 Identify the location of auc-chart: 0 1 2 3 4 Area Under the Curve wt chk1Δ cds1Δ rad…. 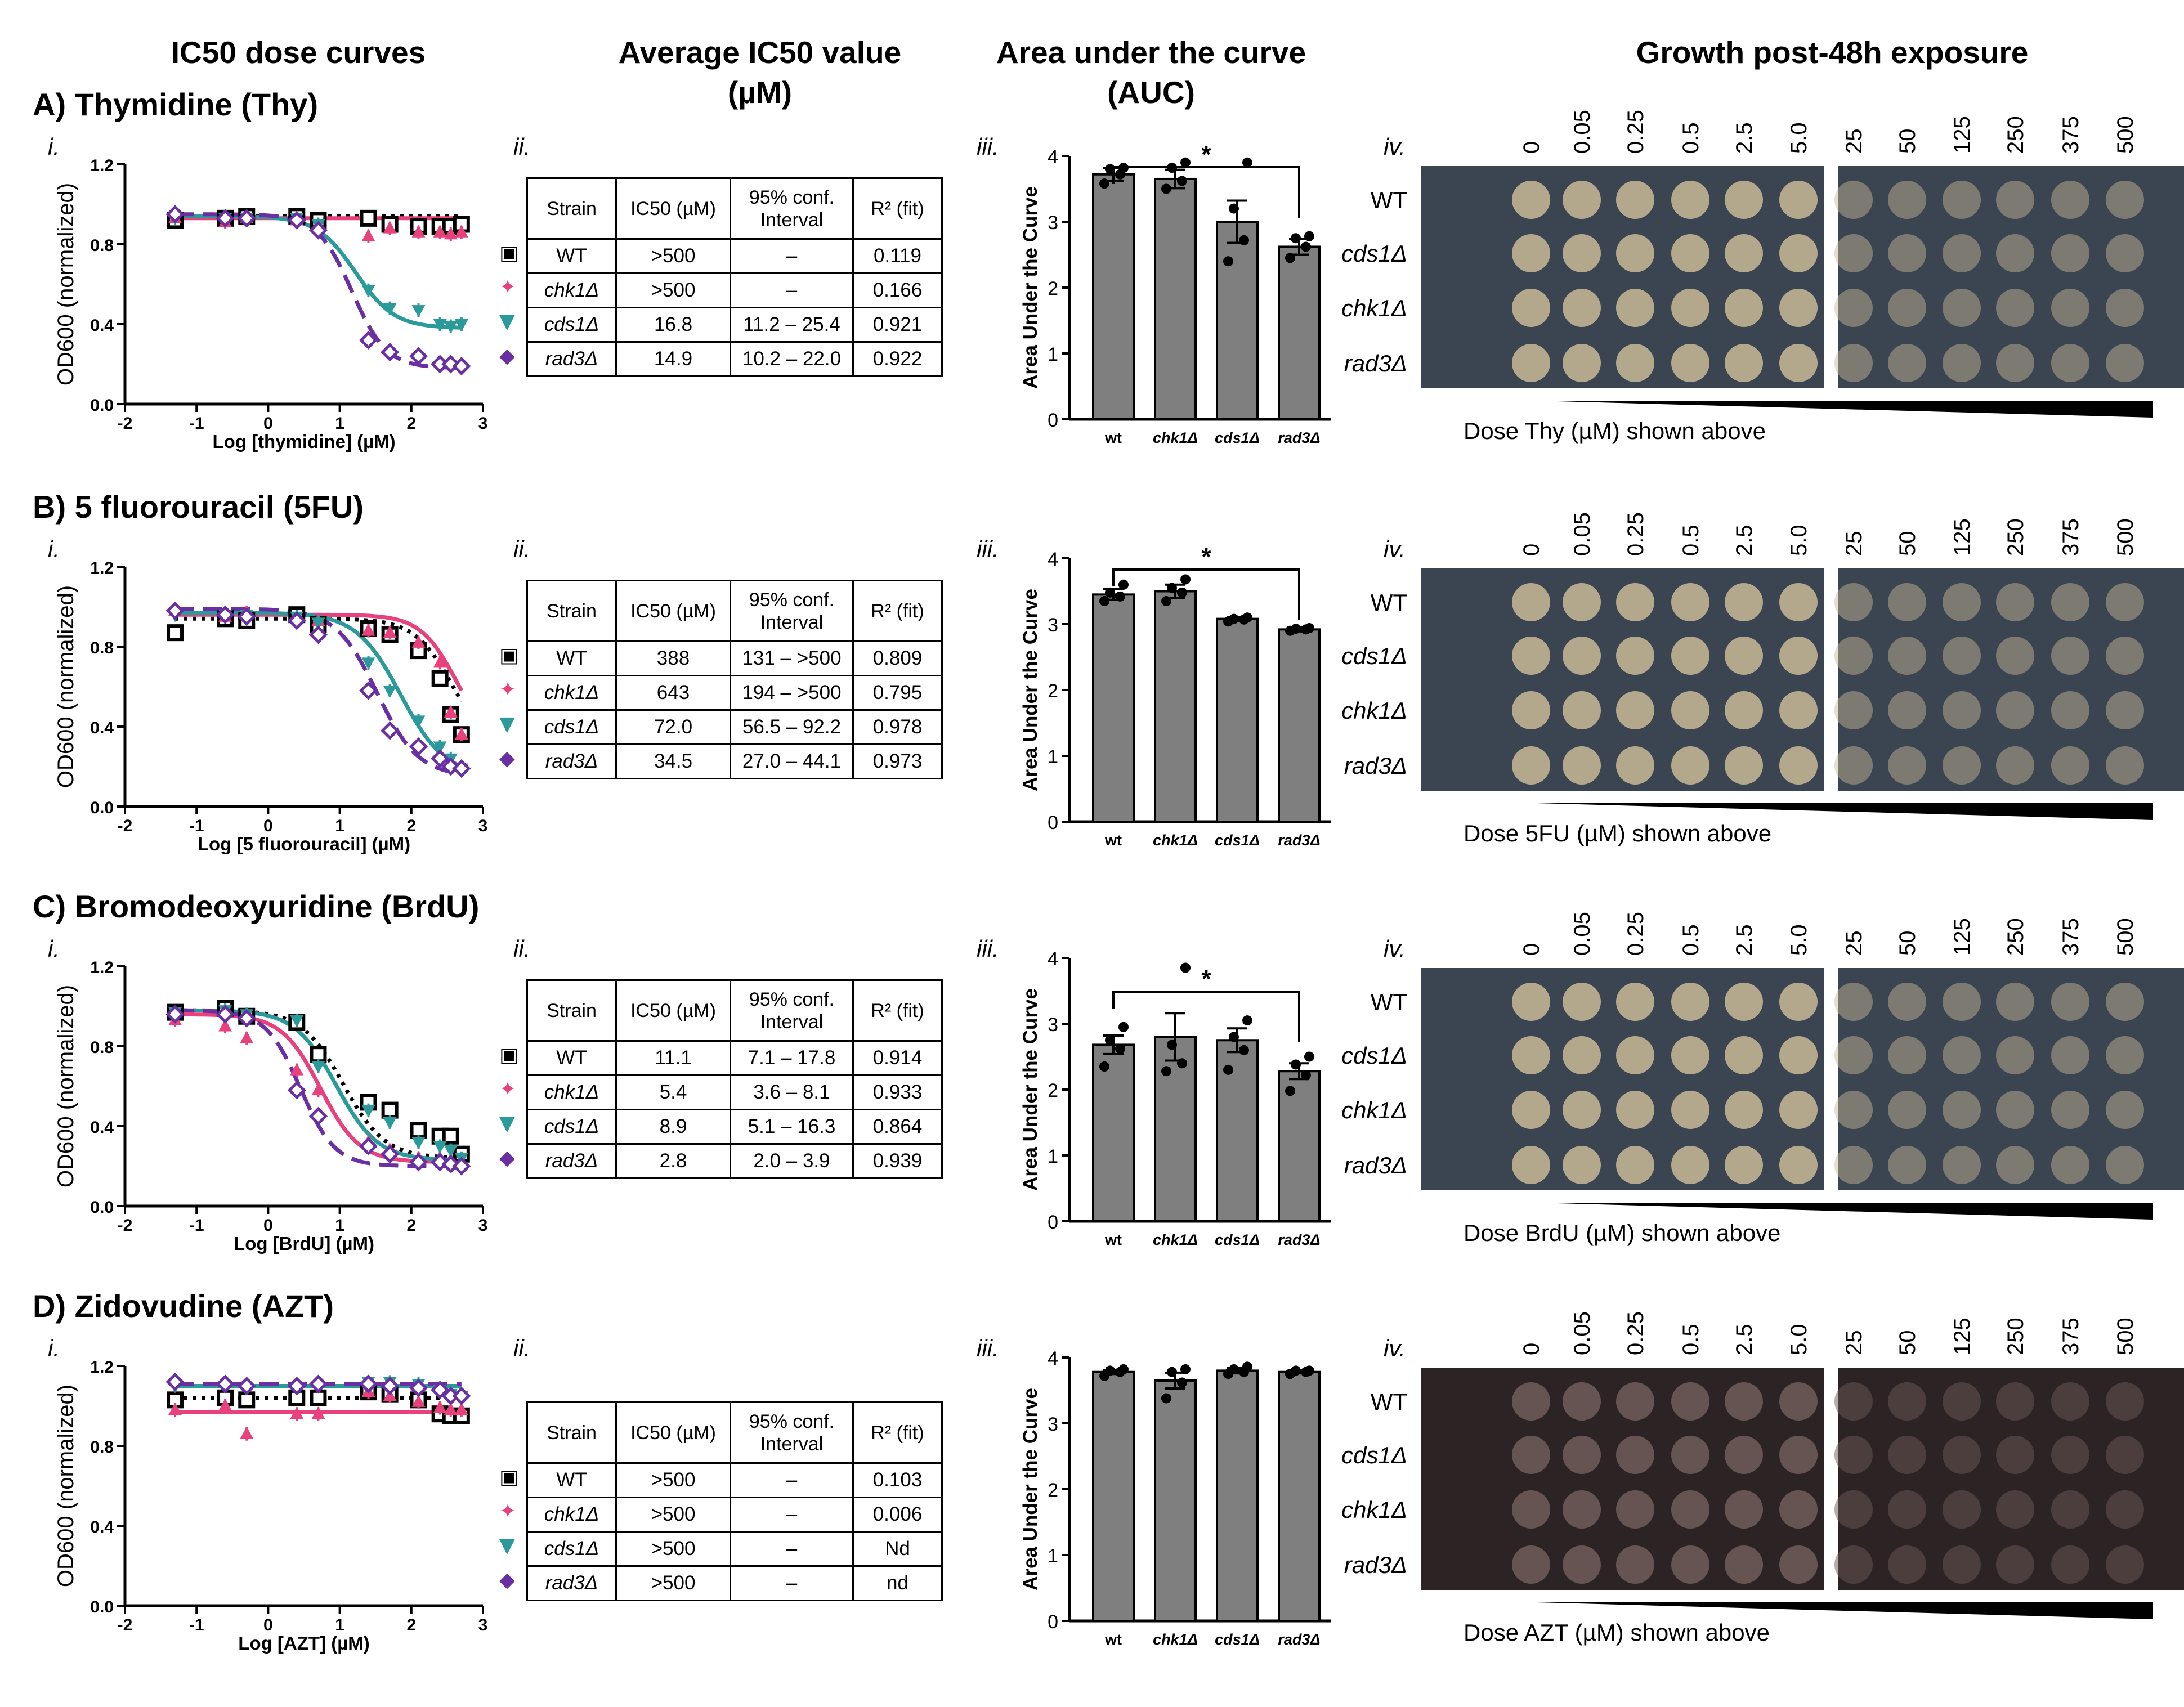
(1175, 696).